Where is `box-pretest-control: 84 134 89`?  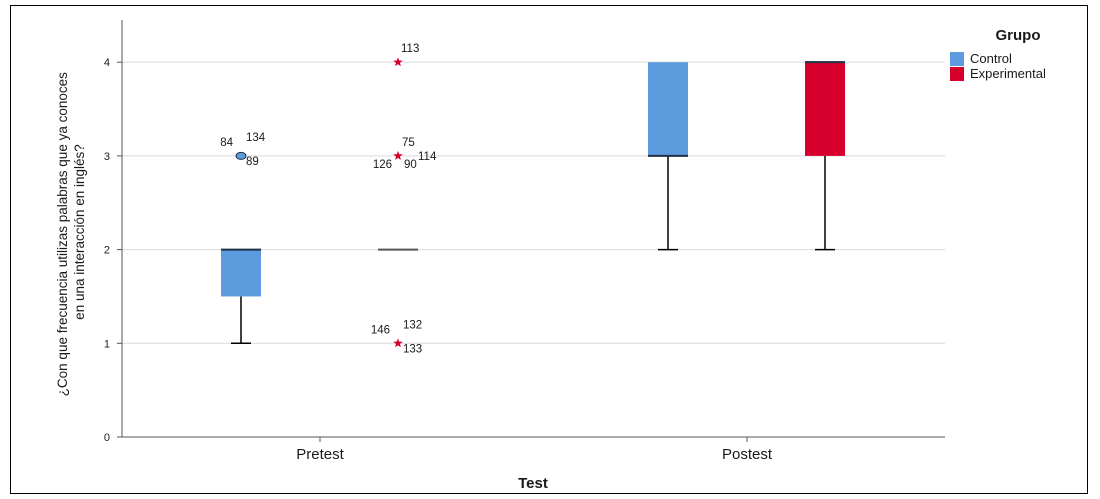
box-pretest-control: 84 134 89 is located at coordinates (243, 238).